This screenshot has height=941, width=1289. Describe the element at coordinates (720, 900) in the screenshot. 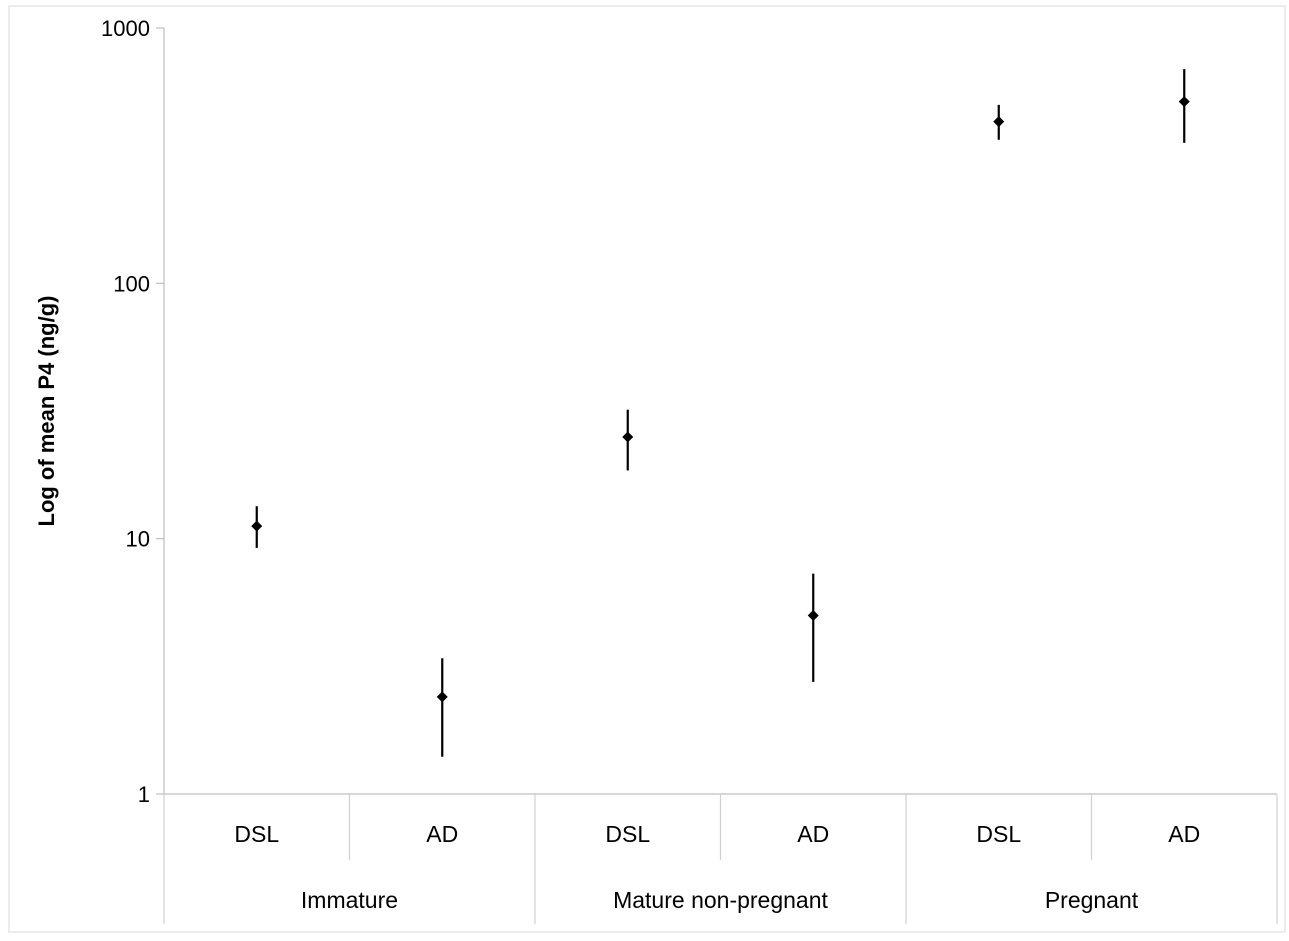

I see `group-label: Mature non-pregnant` at that location.